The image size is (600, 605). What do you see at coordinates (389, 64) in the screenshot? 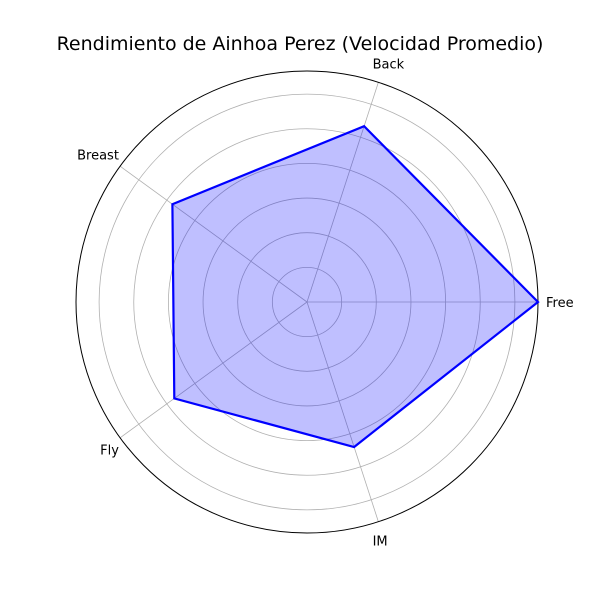
I see `category-label-back: Back` at bounding box center [389, 64].